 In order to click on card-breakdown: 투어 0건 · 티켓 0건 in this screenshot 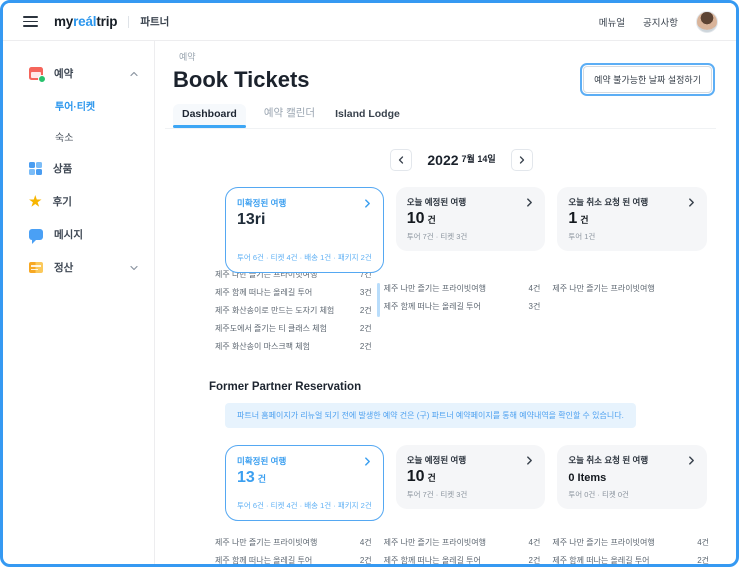, I will do `click(598, 494)`.